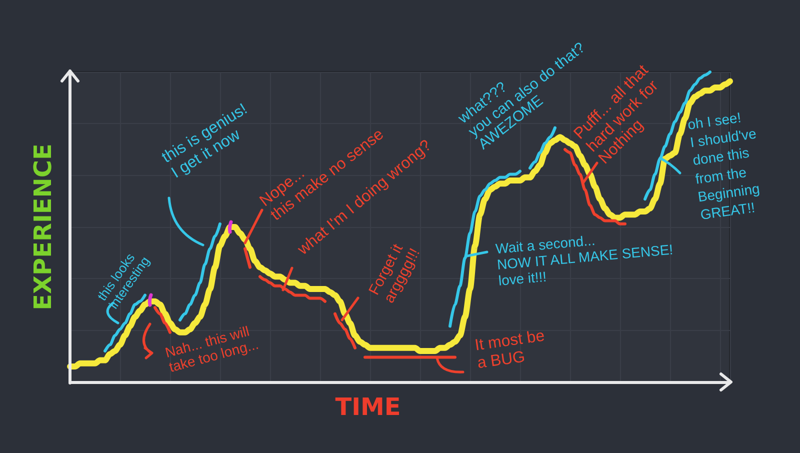 This screenshot has height=453, width=800. I want to click on x-axis-title: TIME, so click(368, 407).